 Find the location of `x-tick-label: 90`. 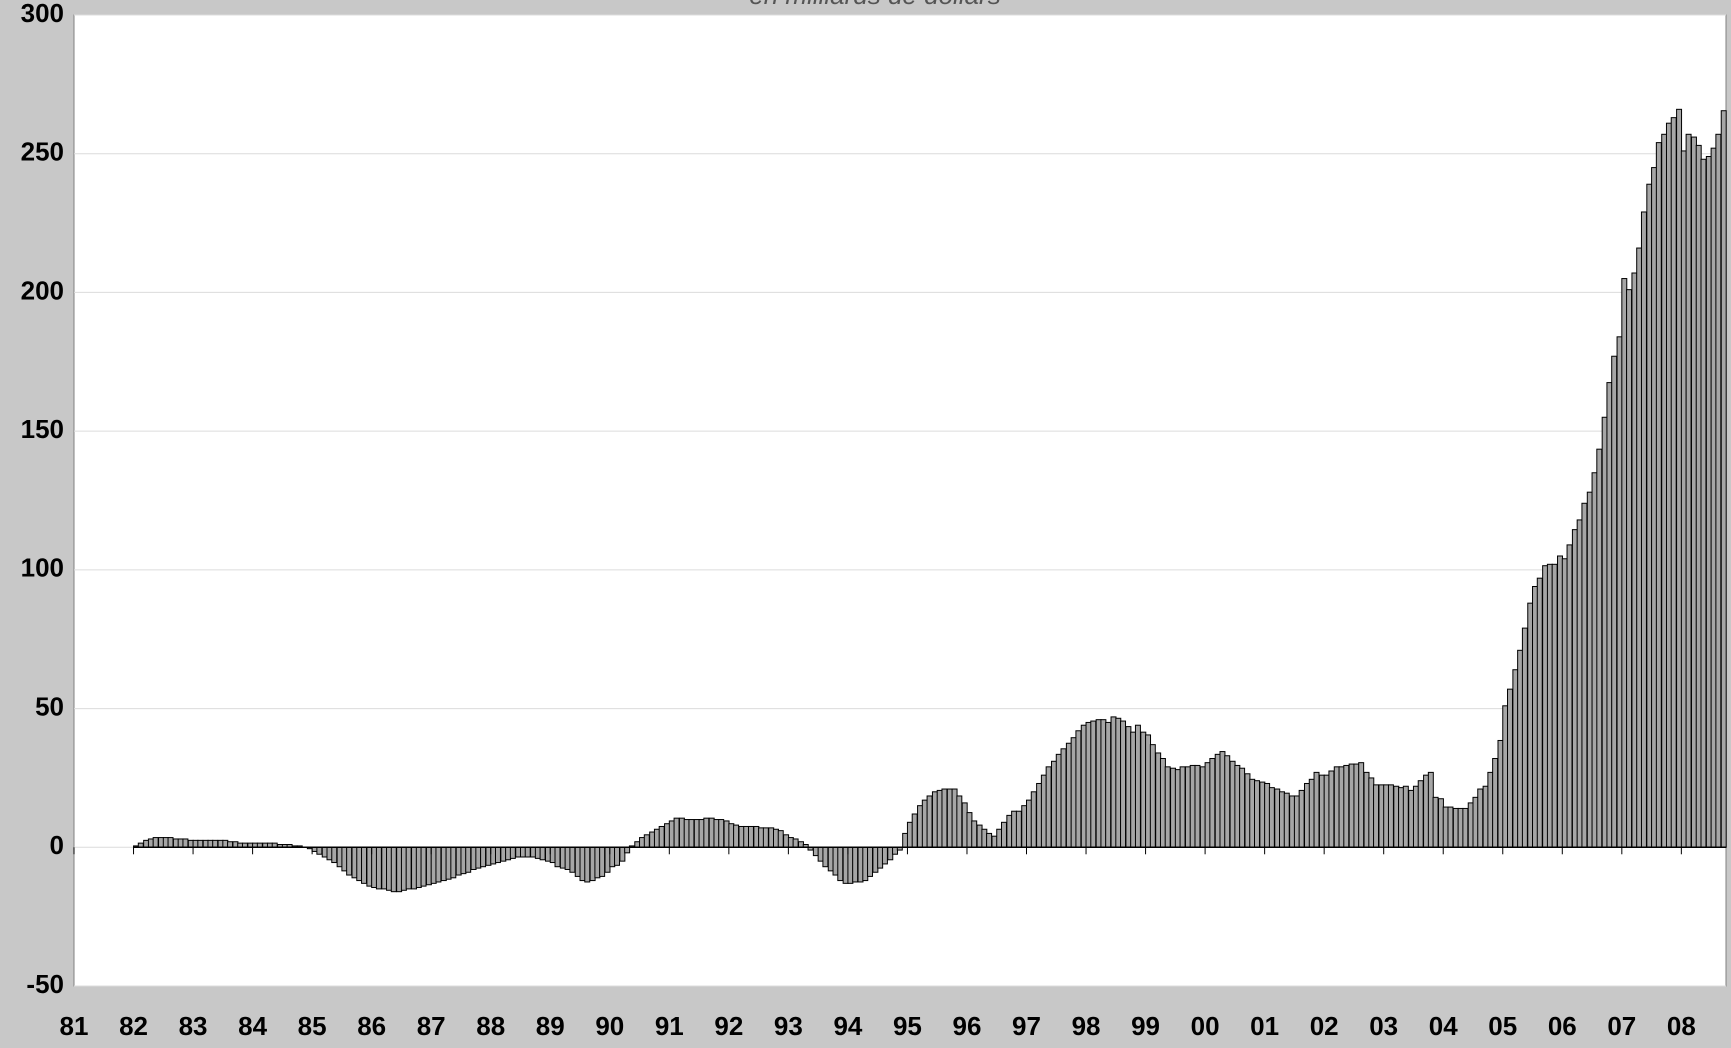

x-tick-label: 90 is located at coordinates (609, 1026).